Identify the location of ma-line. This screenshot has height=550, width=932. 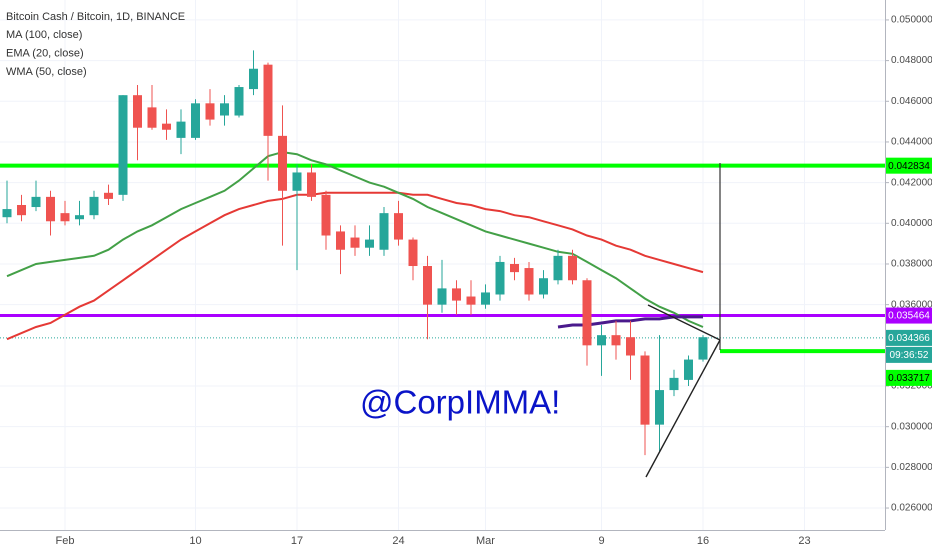
(630, 322).